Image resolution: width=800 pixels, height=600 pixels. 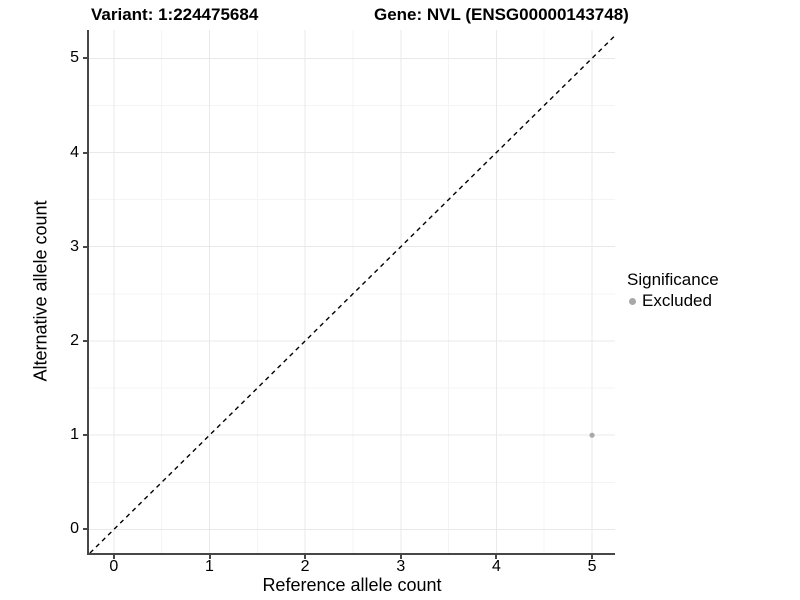 What do you see at coordinates (501, 14) in the screenshot?
I see `chart-title-gene: Gene: NVL (ENSG00000143748)` at bounding box center [501, 14].